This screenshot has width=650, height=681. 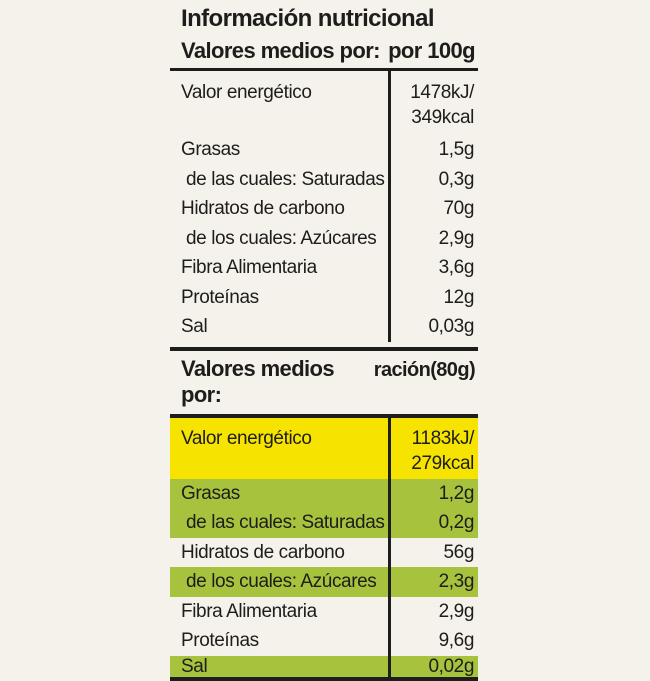 What do you see at coordinates (456, 267) in the screenshot?
I see `row-value: 3,6g` at bounding box center [456, 267].